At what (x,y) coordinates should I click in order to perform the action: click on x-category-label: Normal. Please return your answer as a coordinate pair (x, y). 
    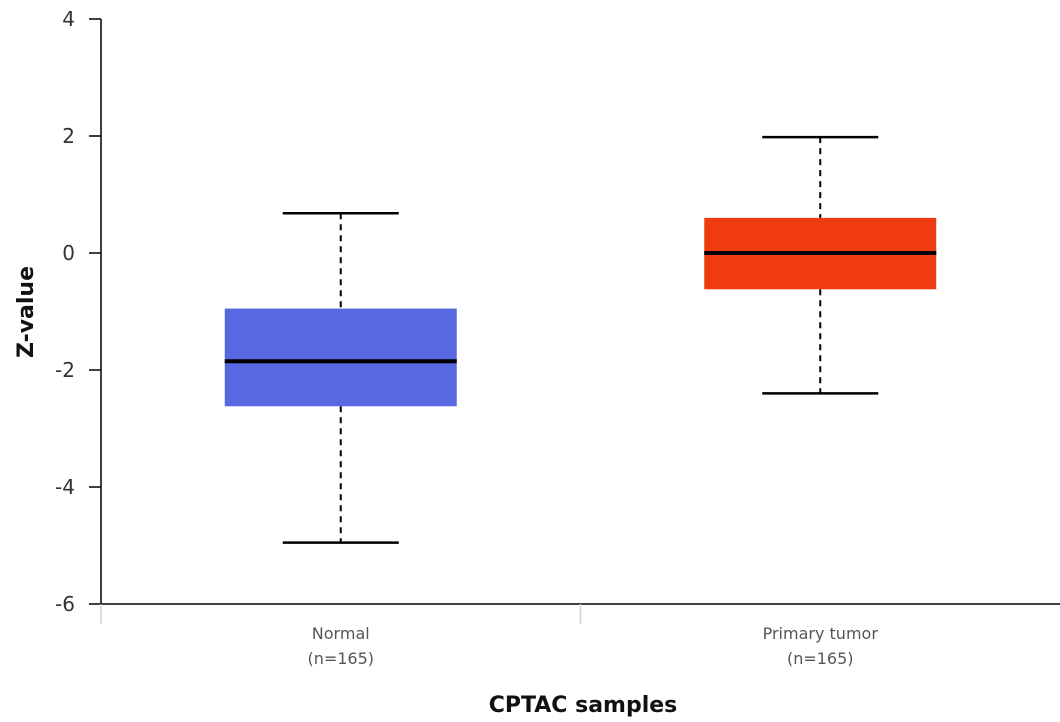
    Looking at the image, I should click on (341, 633).